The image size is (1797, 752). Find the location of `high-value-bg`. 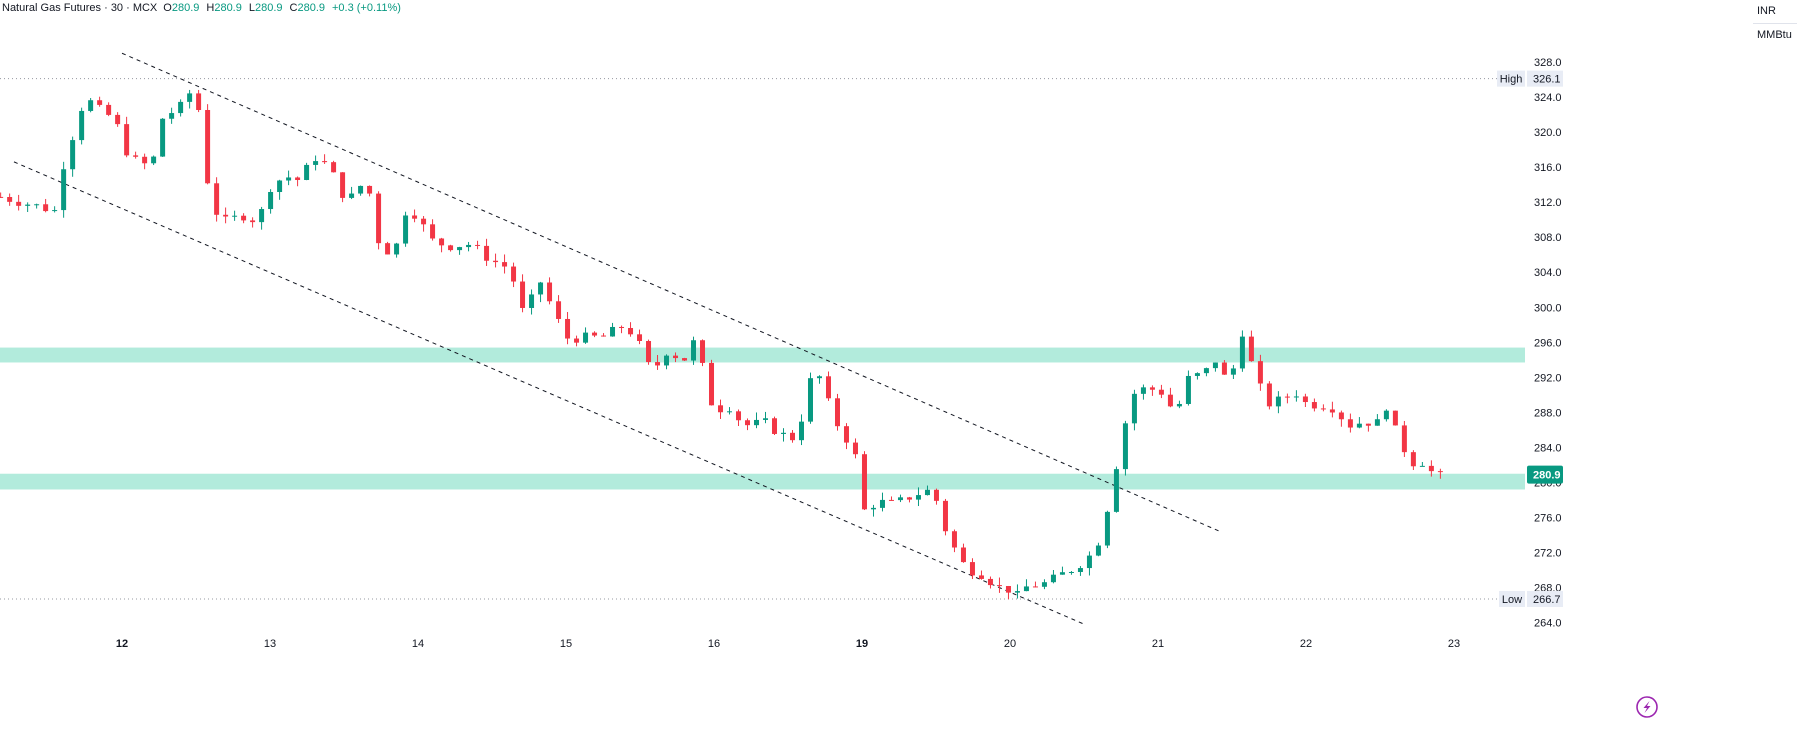

high-value-bg is located at coordinates (1545, 78).